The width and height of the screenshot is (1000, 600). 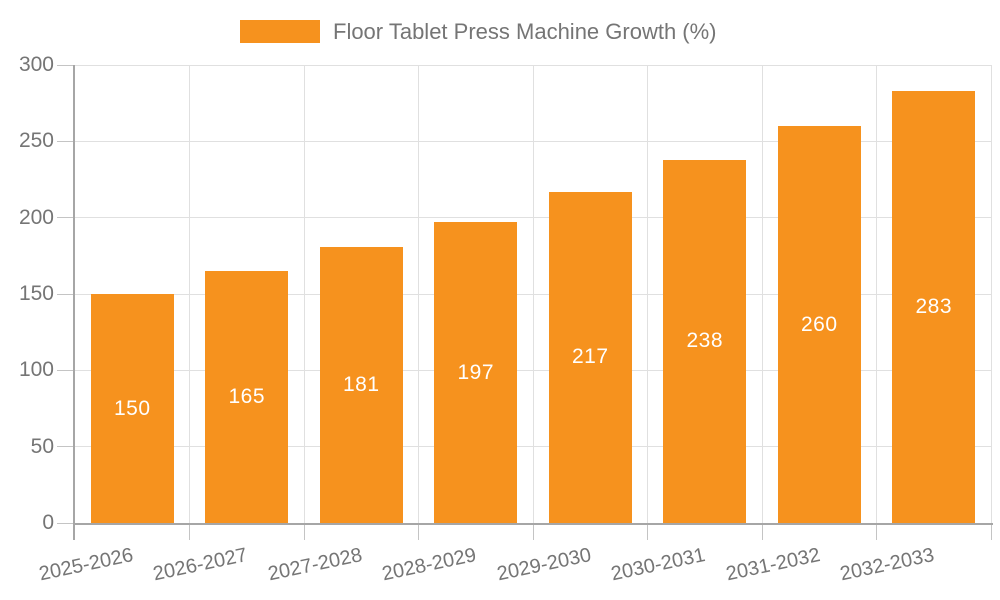 I want to click on bar-value-label: 165, so click(x=247, y=397).